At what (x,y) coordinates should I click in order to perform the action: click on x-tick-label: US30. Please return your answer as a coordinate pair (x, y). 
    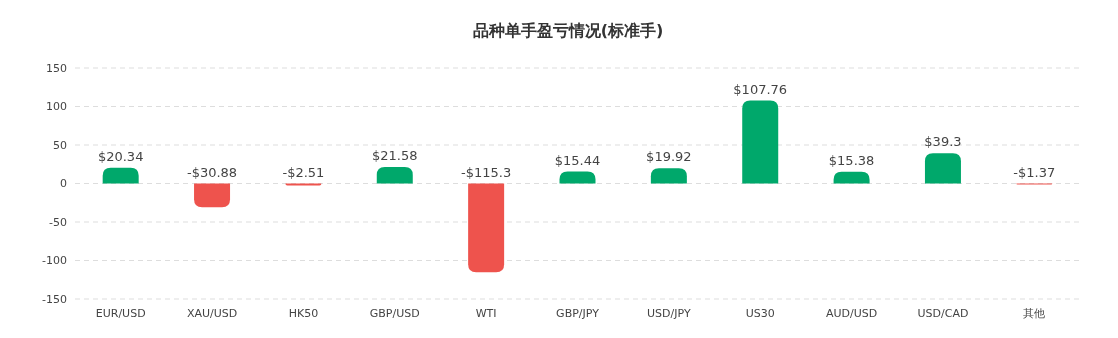
    Looking at the image, I should click on (760, 313).